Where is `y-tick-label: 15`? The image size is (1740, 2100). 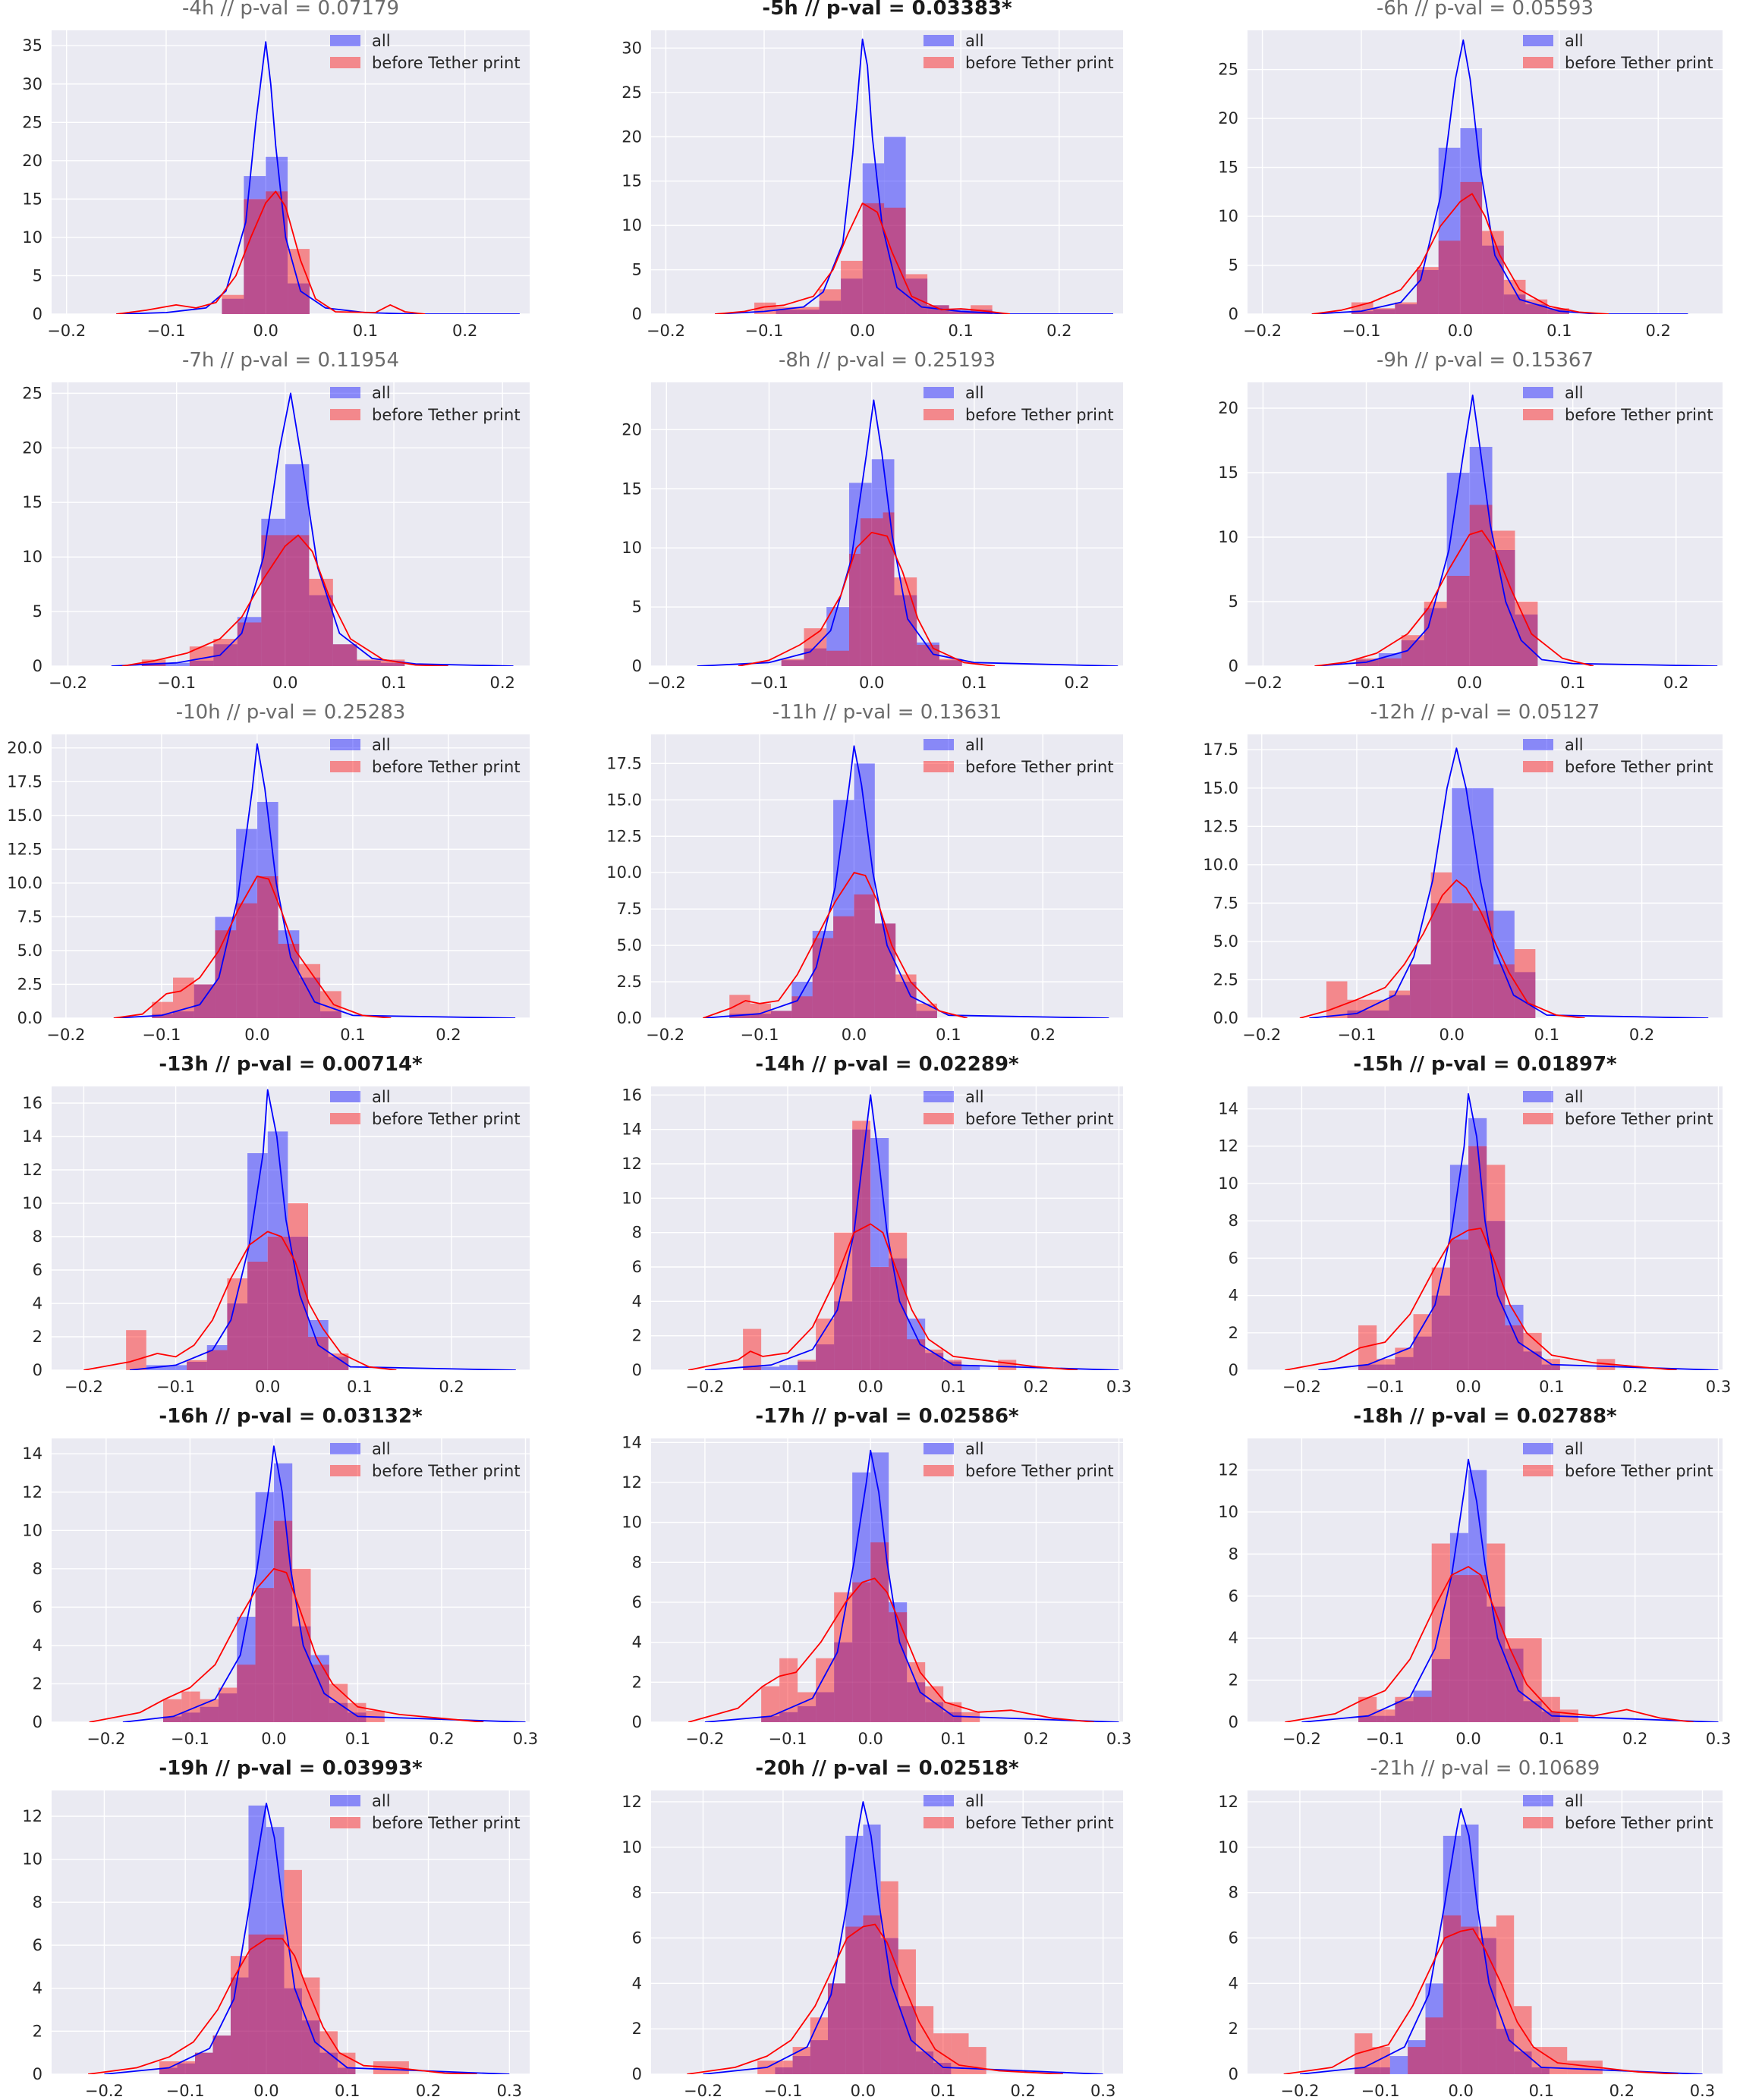 y-tick-label: 15 is located at coordinates (1228, 473).